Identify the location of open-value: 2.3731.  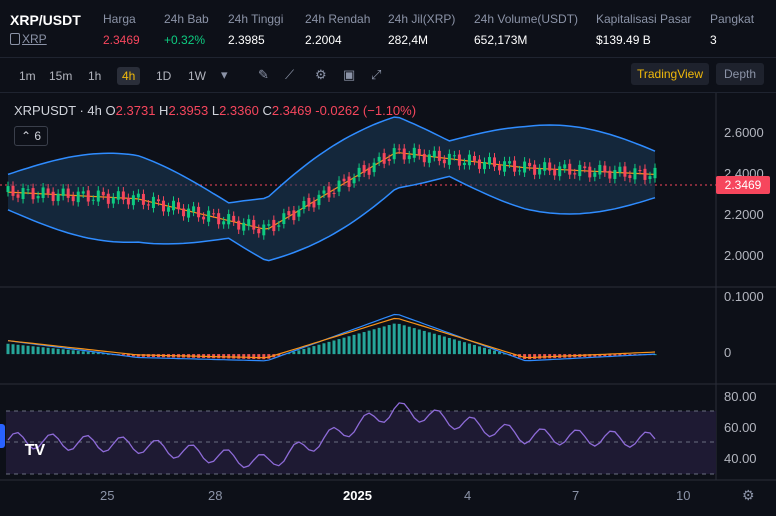
(135, 110).